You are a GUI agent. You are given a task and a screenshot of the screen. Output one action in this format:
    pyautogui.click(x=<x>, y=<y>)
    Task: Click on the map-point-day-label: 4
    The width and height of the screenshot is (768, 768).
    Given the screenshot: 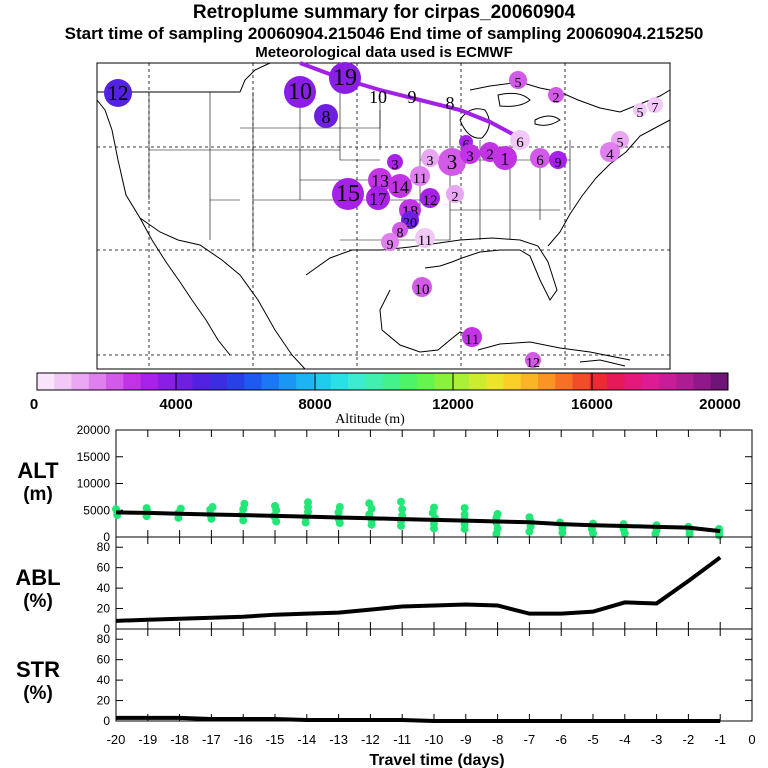 What is the action you would take?
    pyautogui.click(x=610, y=155)
    